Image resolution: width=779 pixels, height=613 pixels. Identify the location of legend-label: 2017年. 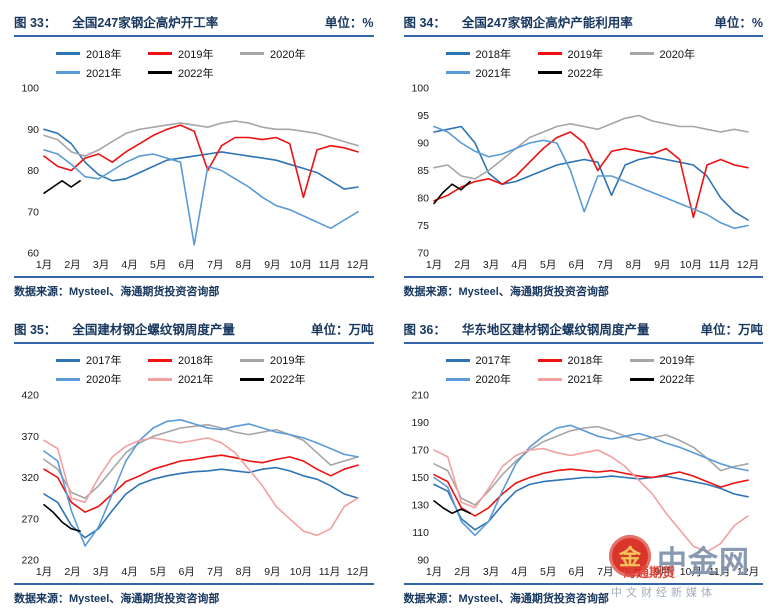
(493, 361).